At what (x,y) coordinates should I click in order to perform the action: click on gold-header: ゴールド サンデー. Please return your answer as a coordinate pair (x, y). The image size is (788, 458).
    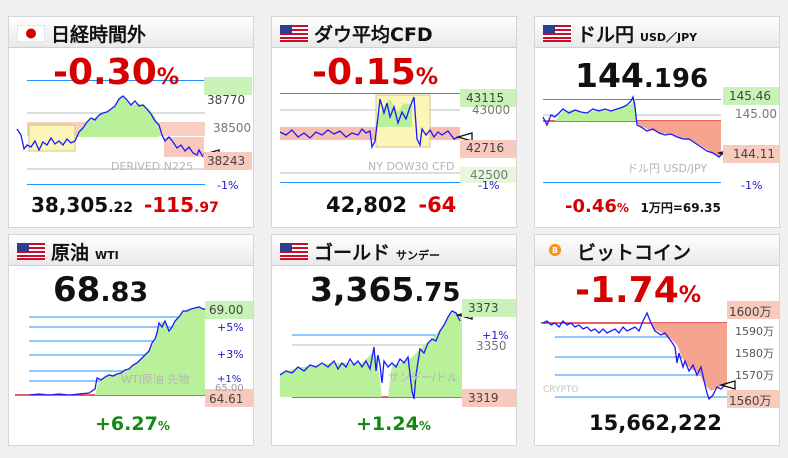
    Looking at the image, I should click on (394, 250).